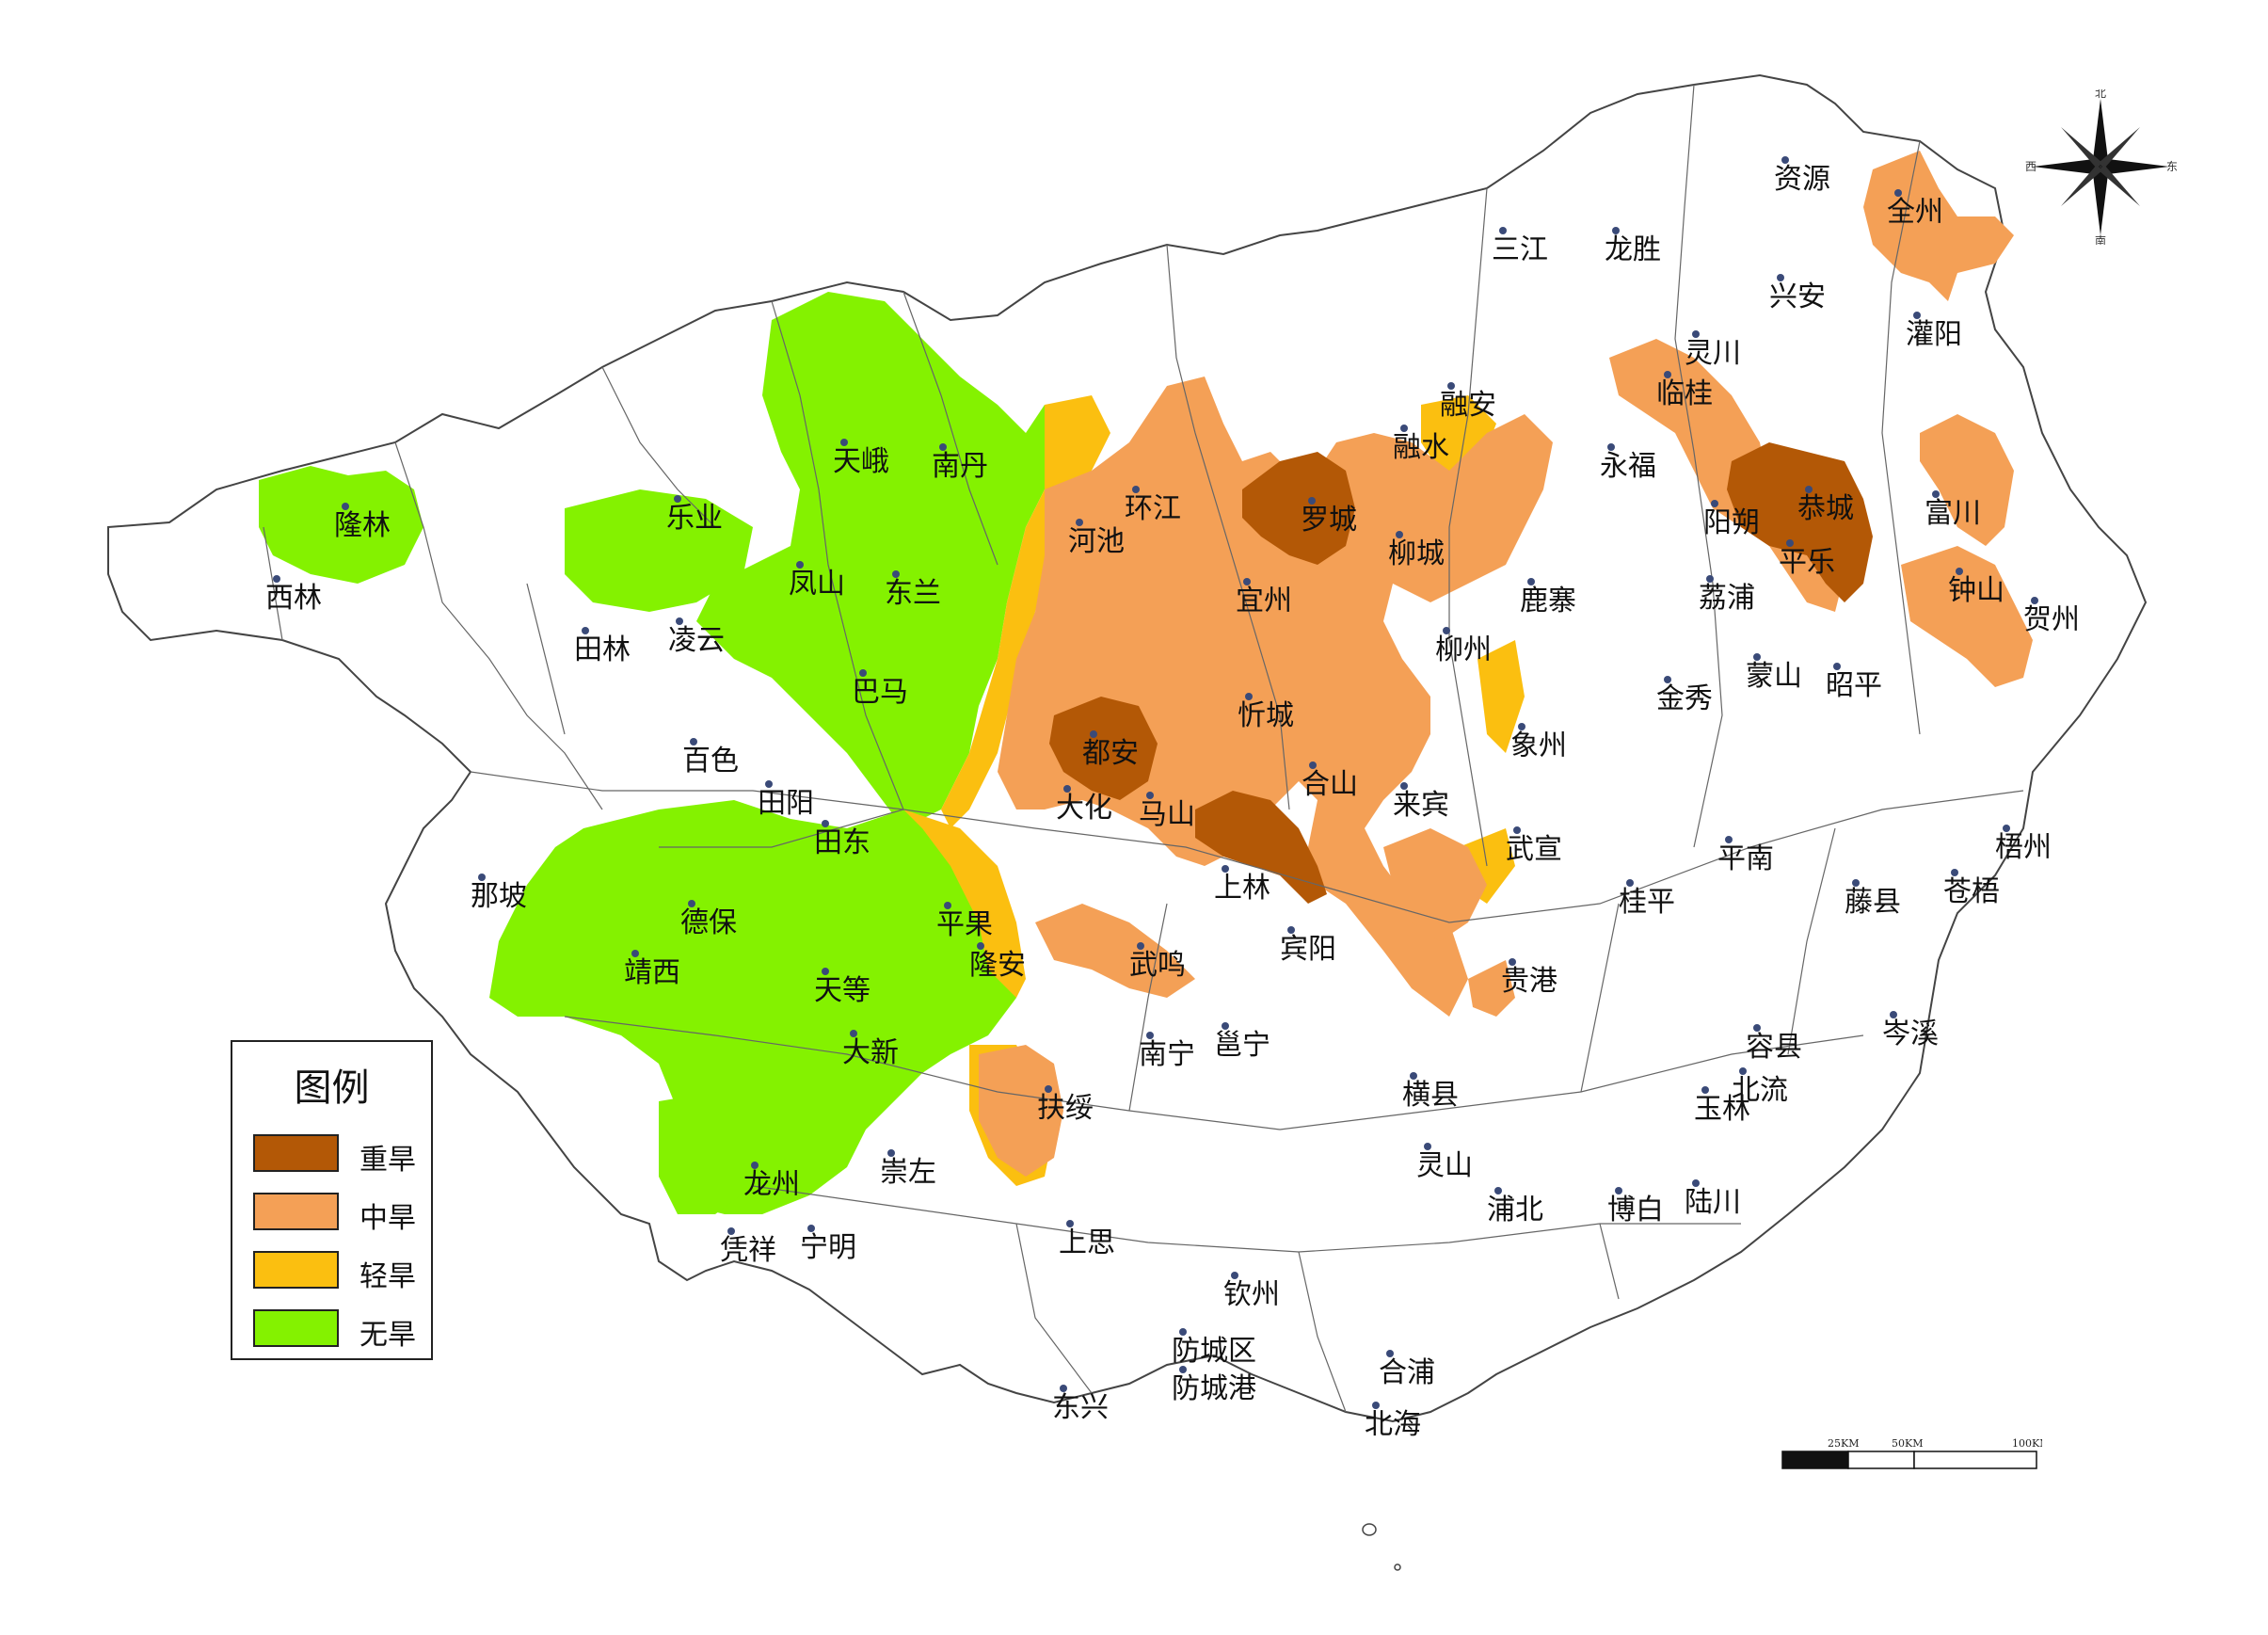 This screenshot has height=1635, width=2268. Describe the element at coordinates (1264, 601) in the screenshot. I see `county-label: 宜州` at that location.